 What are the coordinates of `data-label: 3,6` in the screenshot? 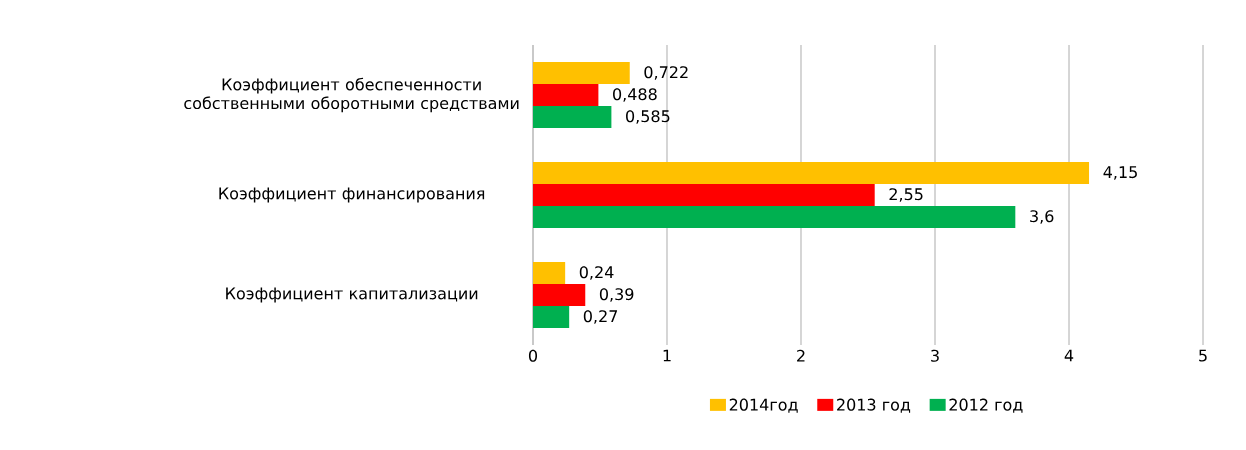 It's located at (1042, 217).